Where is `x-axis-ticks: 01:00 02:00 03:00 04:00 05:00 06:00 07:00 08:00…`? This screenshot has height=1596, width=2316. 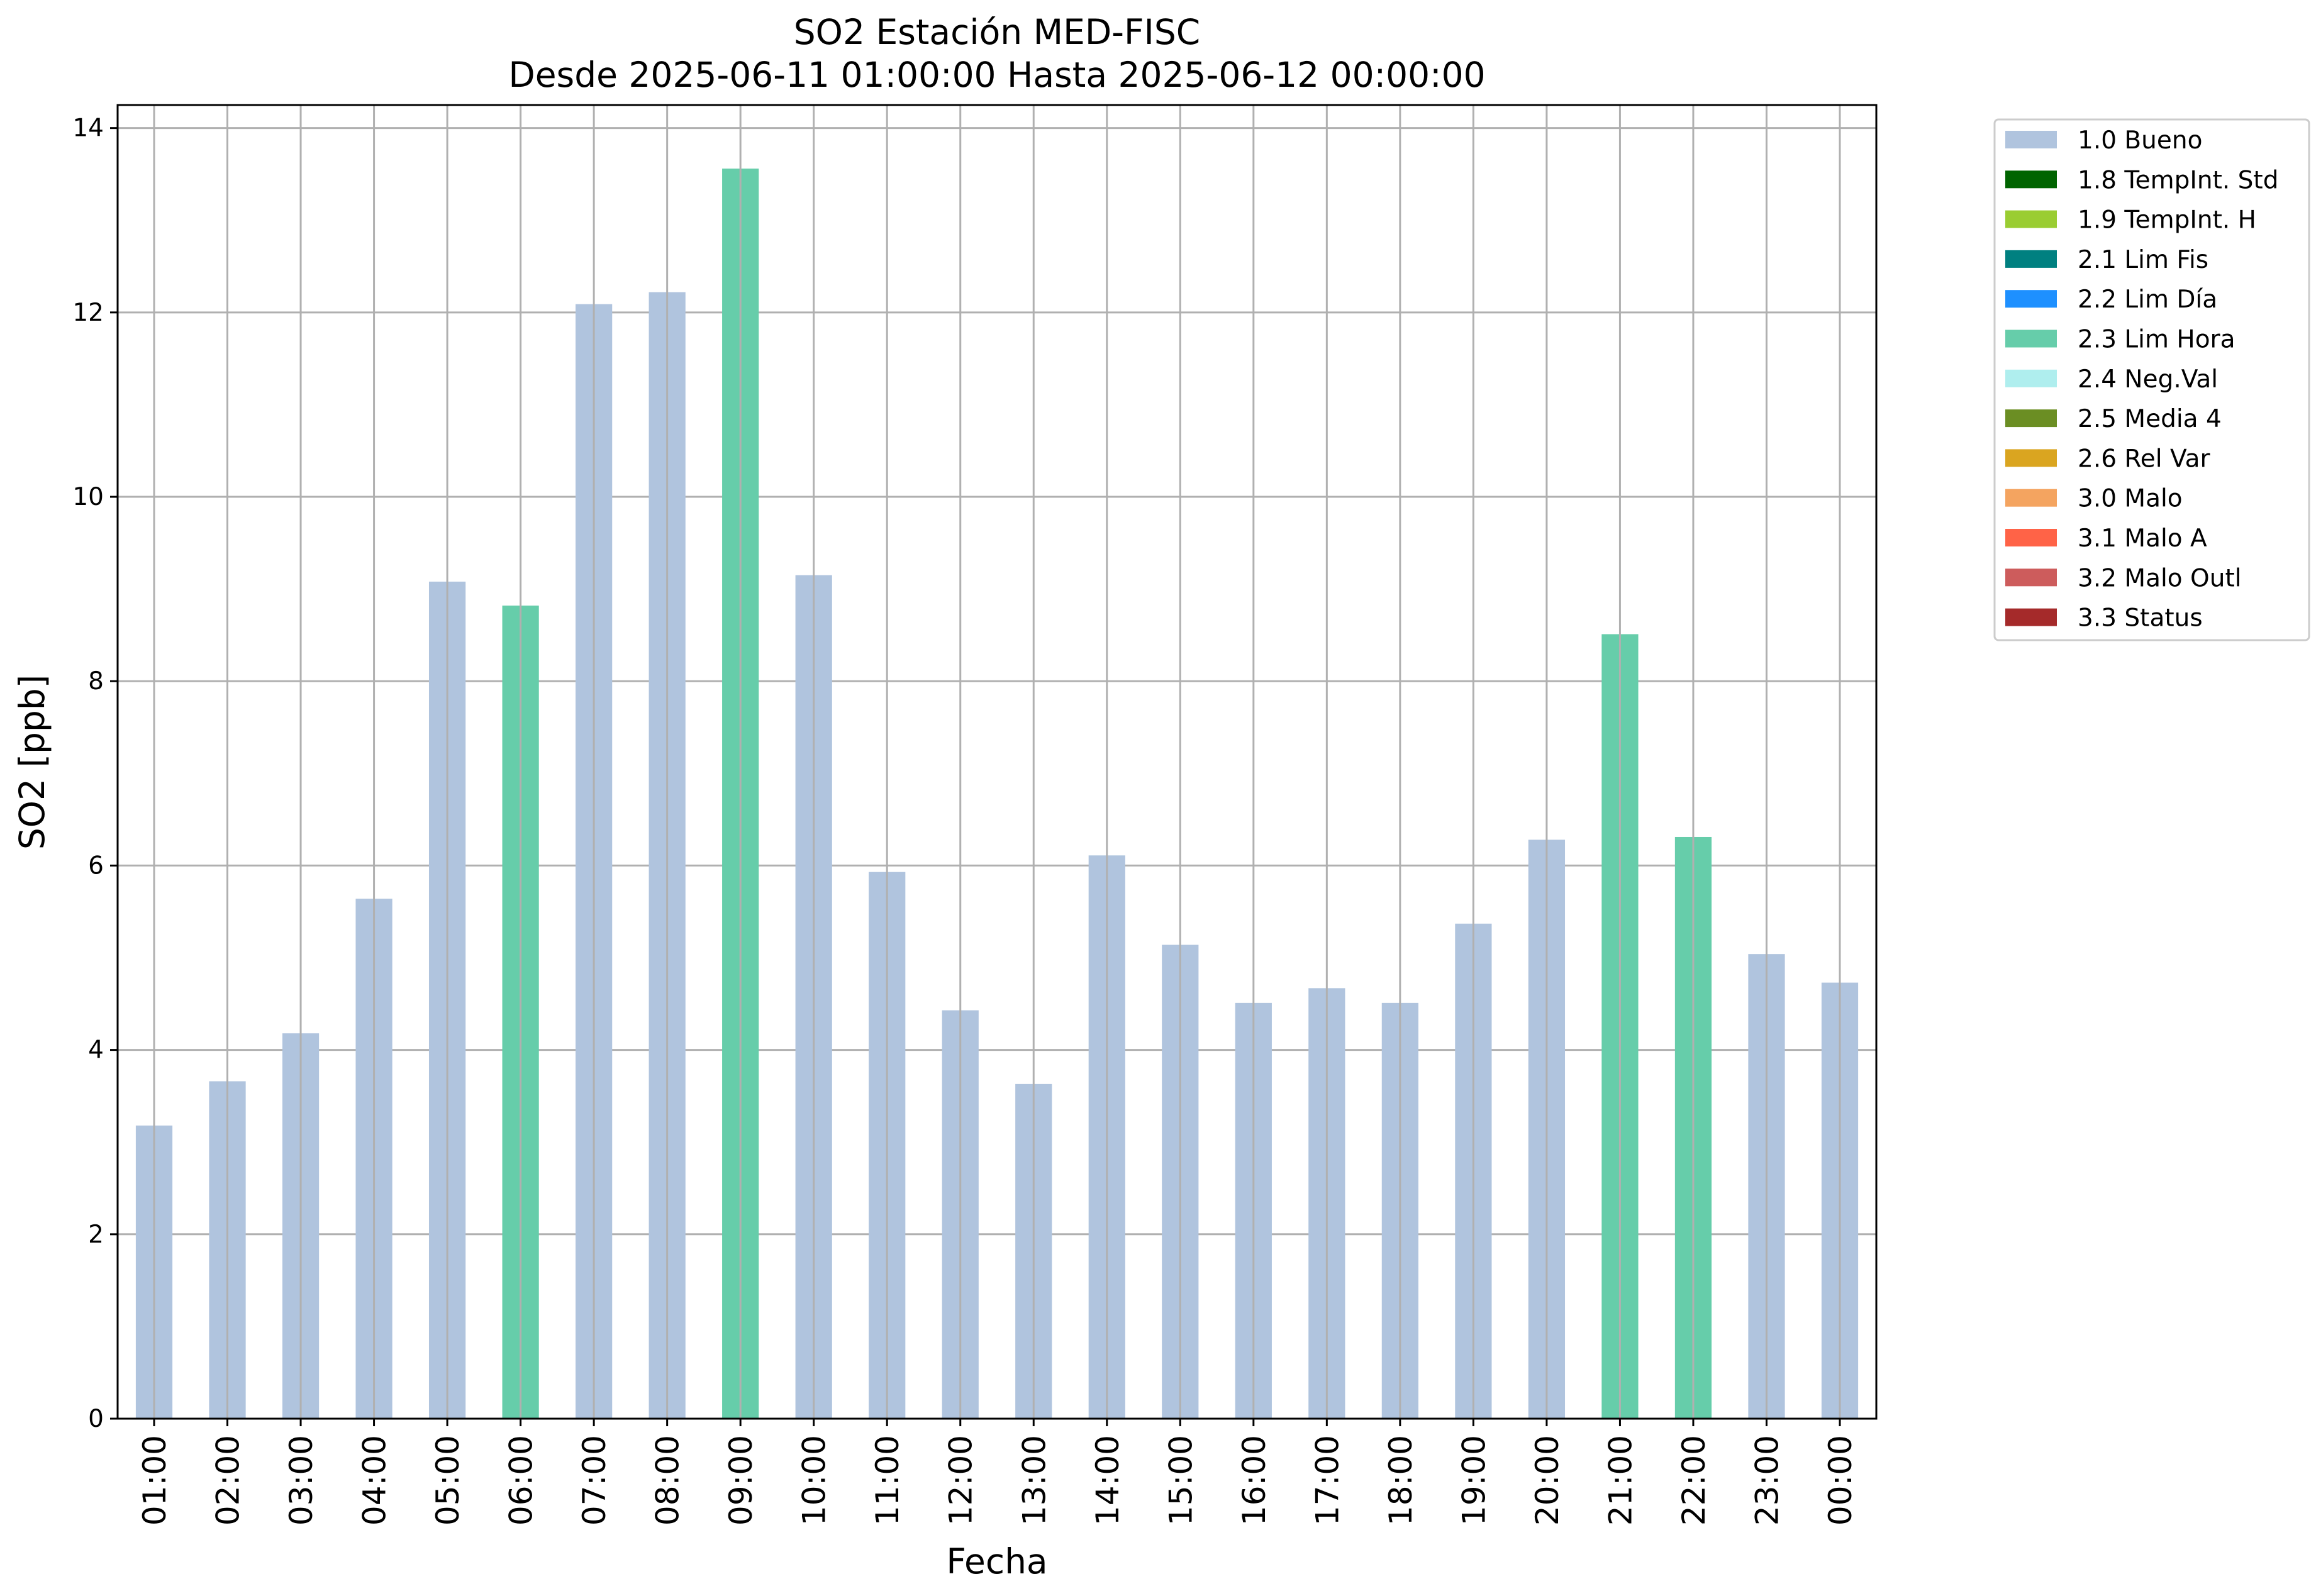 x-axis-ticks: 01:00 02:00 03:00 04:00 05:00 06:00 07:00 08:00… is located at coordinates (997, 1472).